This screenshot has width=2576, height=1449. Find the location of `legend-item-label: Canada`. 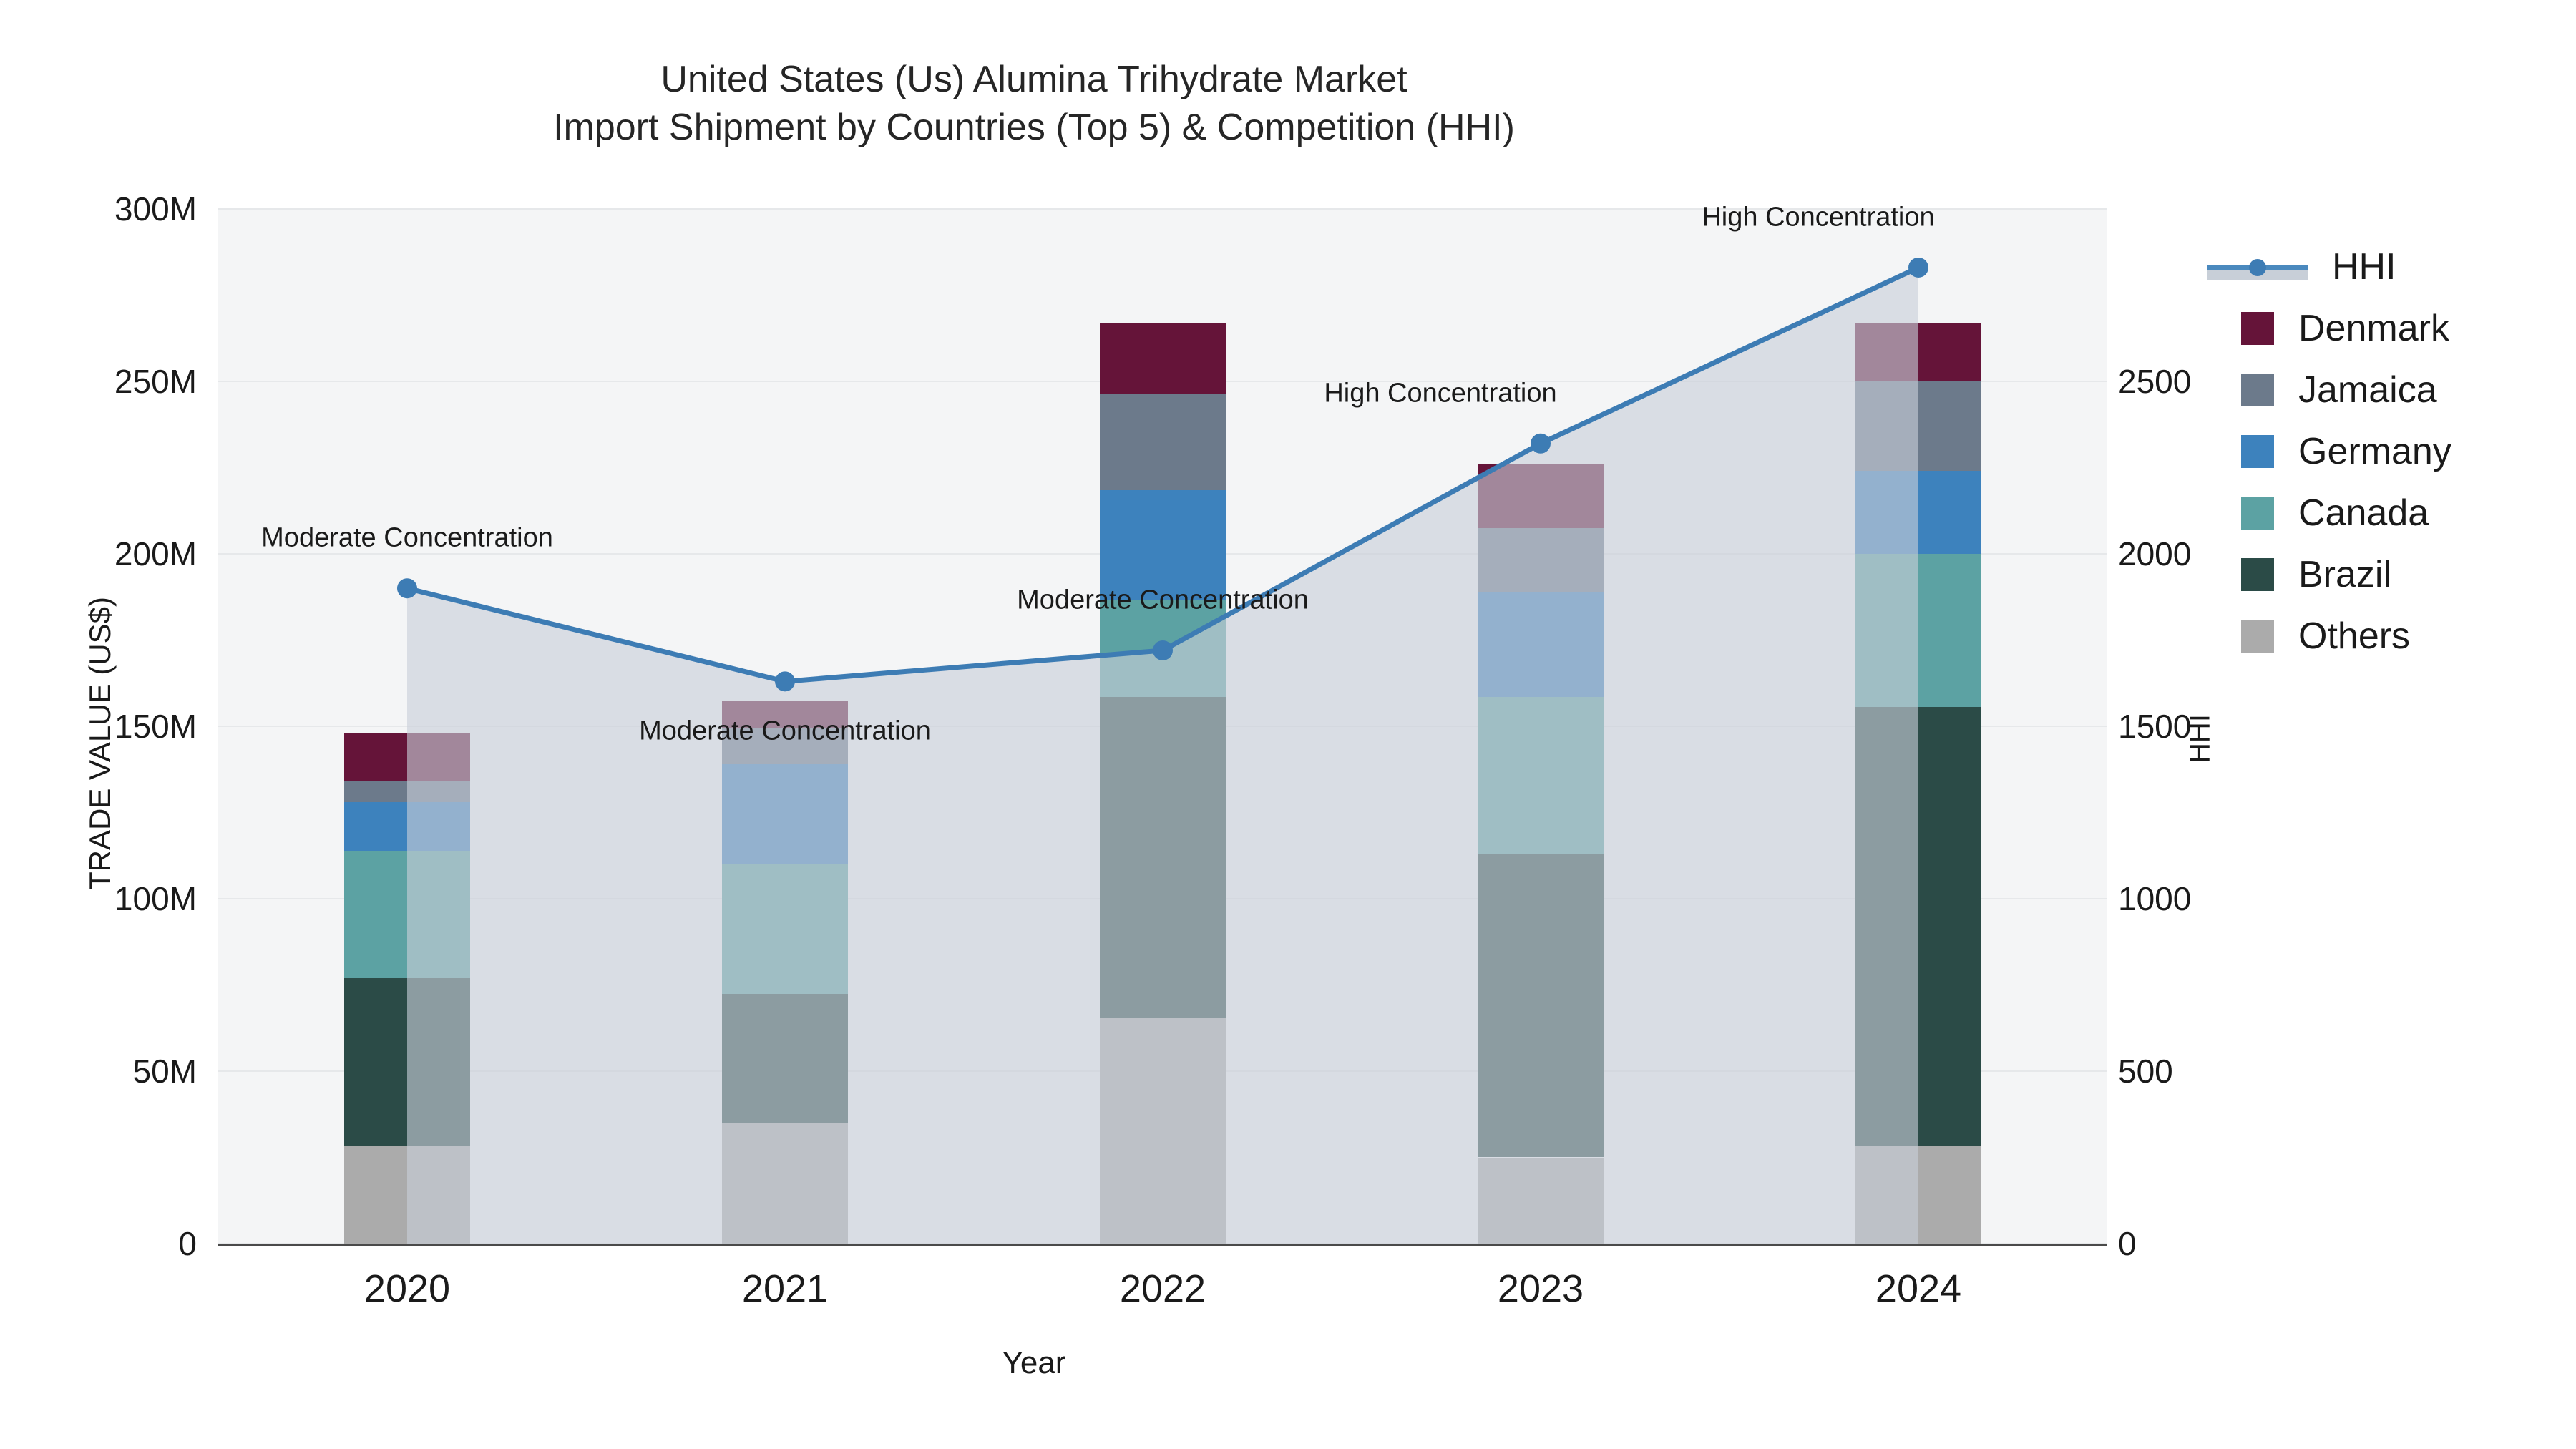

legend-item-label: Canada is located at coordinates (2363, 513).